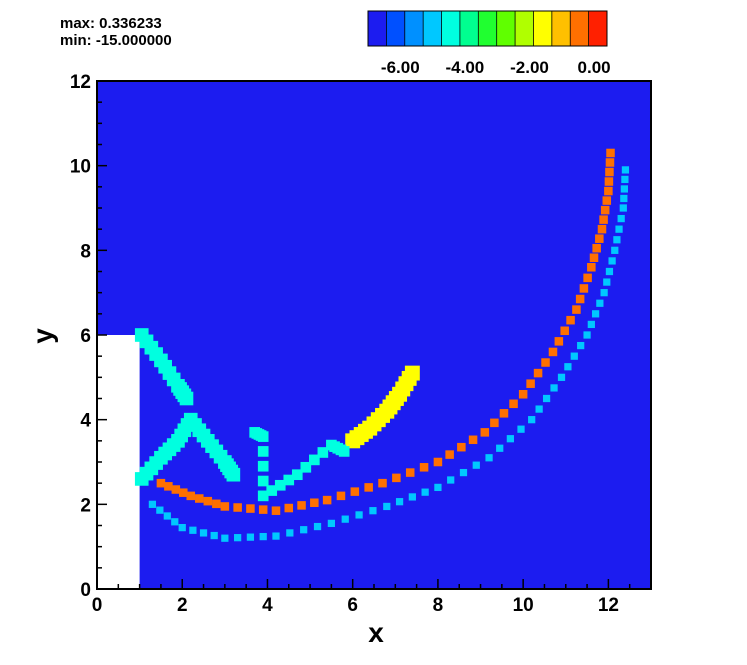 The height and width of the screenshot is (665, 747). What do you see at coordinates (523, 605) in the screenshot?
I see `x-tick-label: 10` at bounding box center [523, 605].